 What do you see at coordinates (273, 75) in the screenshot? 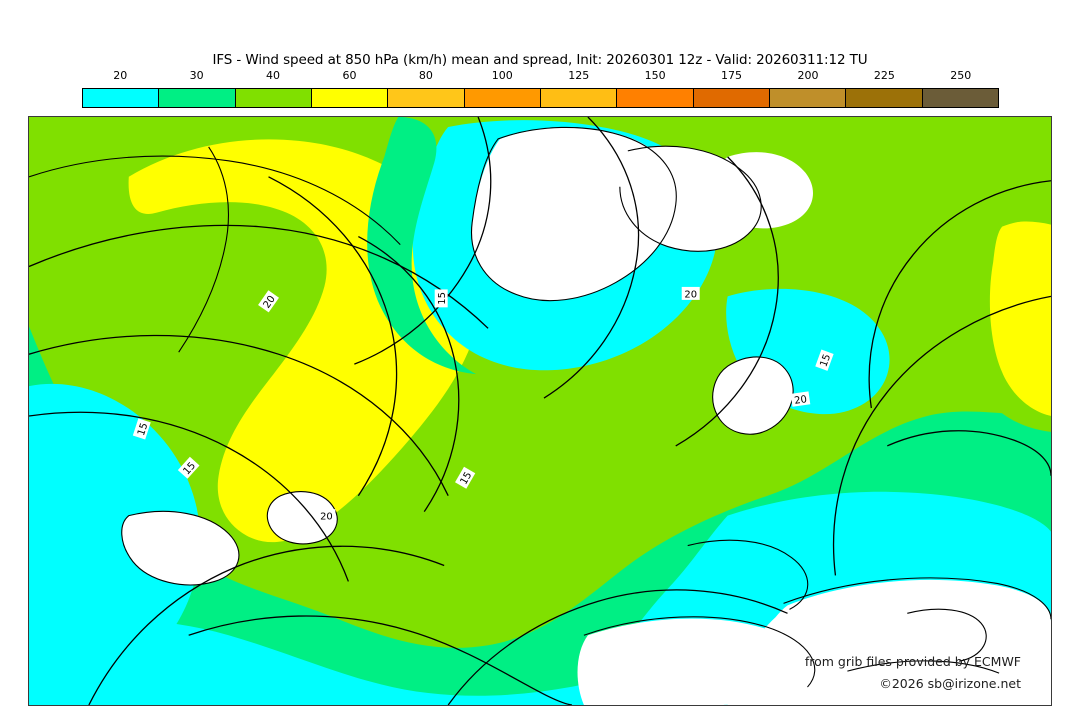
I see `colorbar-tick-40: 40` at bounding box center [273, 75].